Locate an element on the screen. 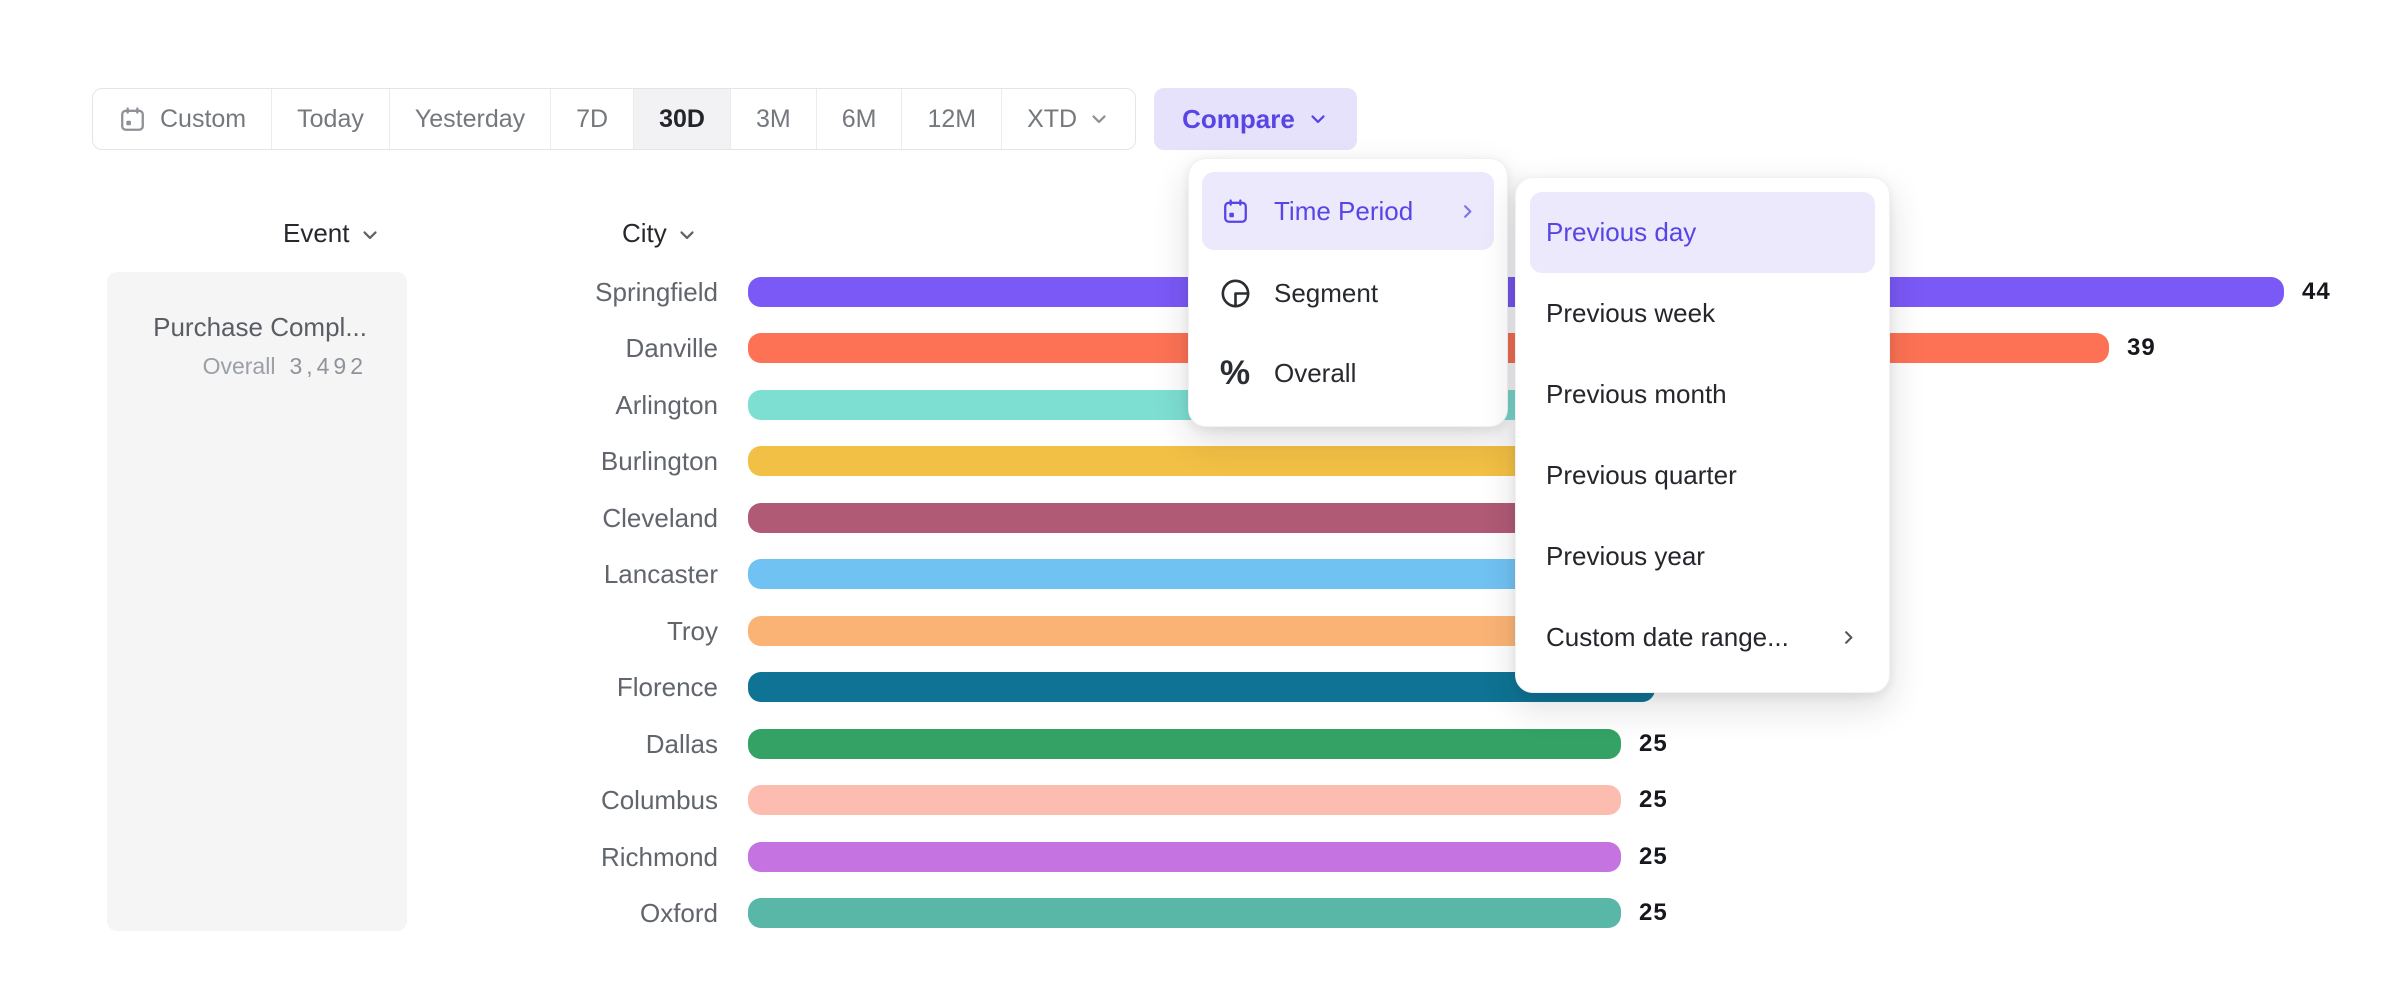 The height and width of the screenshot is (1004, 2394). compare-button-label: Compare is located at coordinates (1238, 118).